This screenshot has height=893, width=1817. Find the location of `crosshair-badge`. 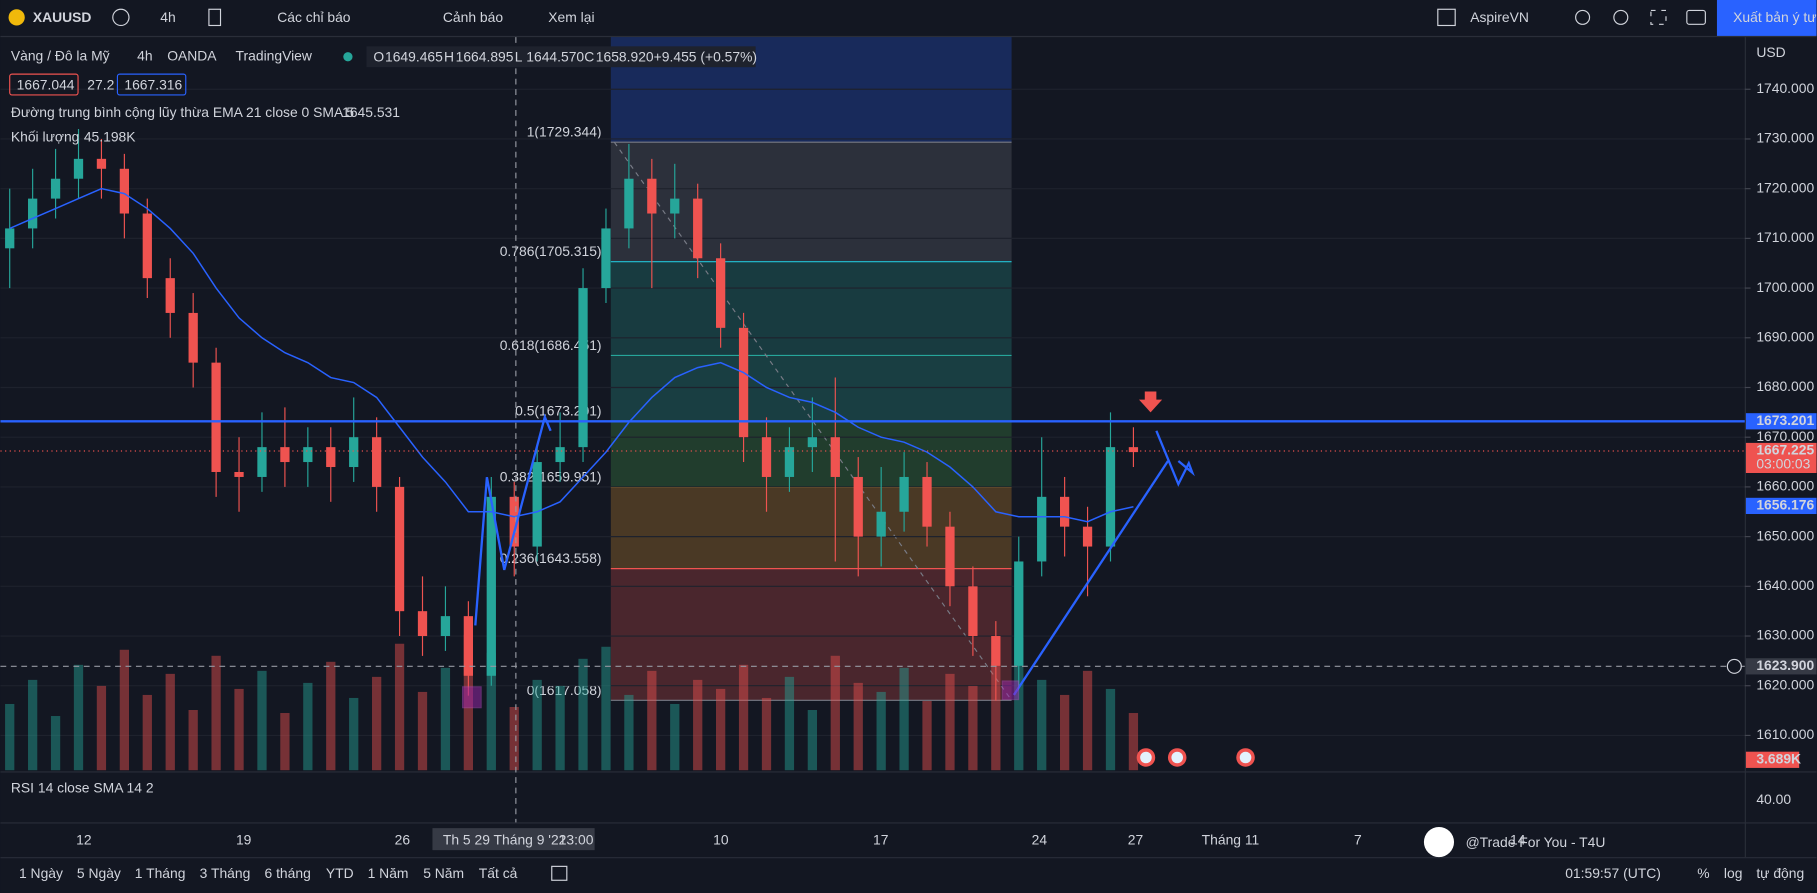

crosshair-badge is located at coordinates (1781, 666).